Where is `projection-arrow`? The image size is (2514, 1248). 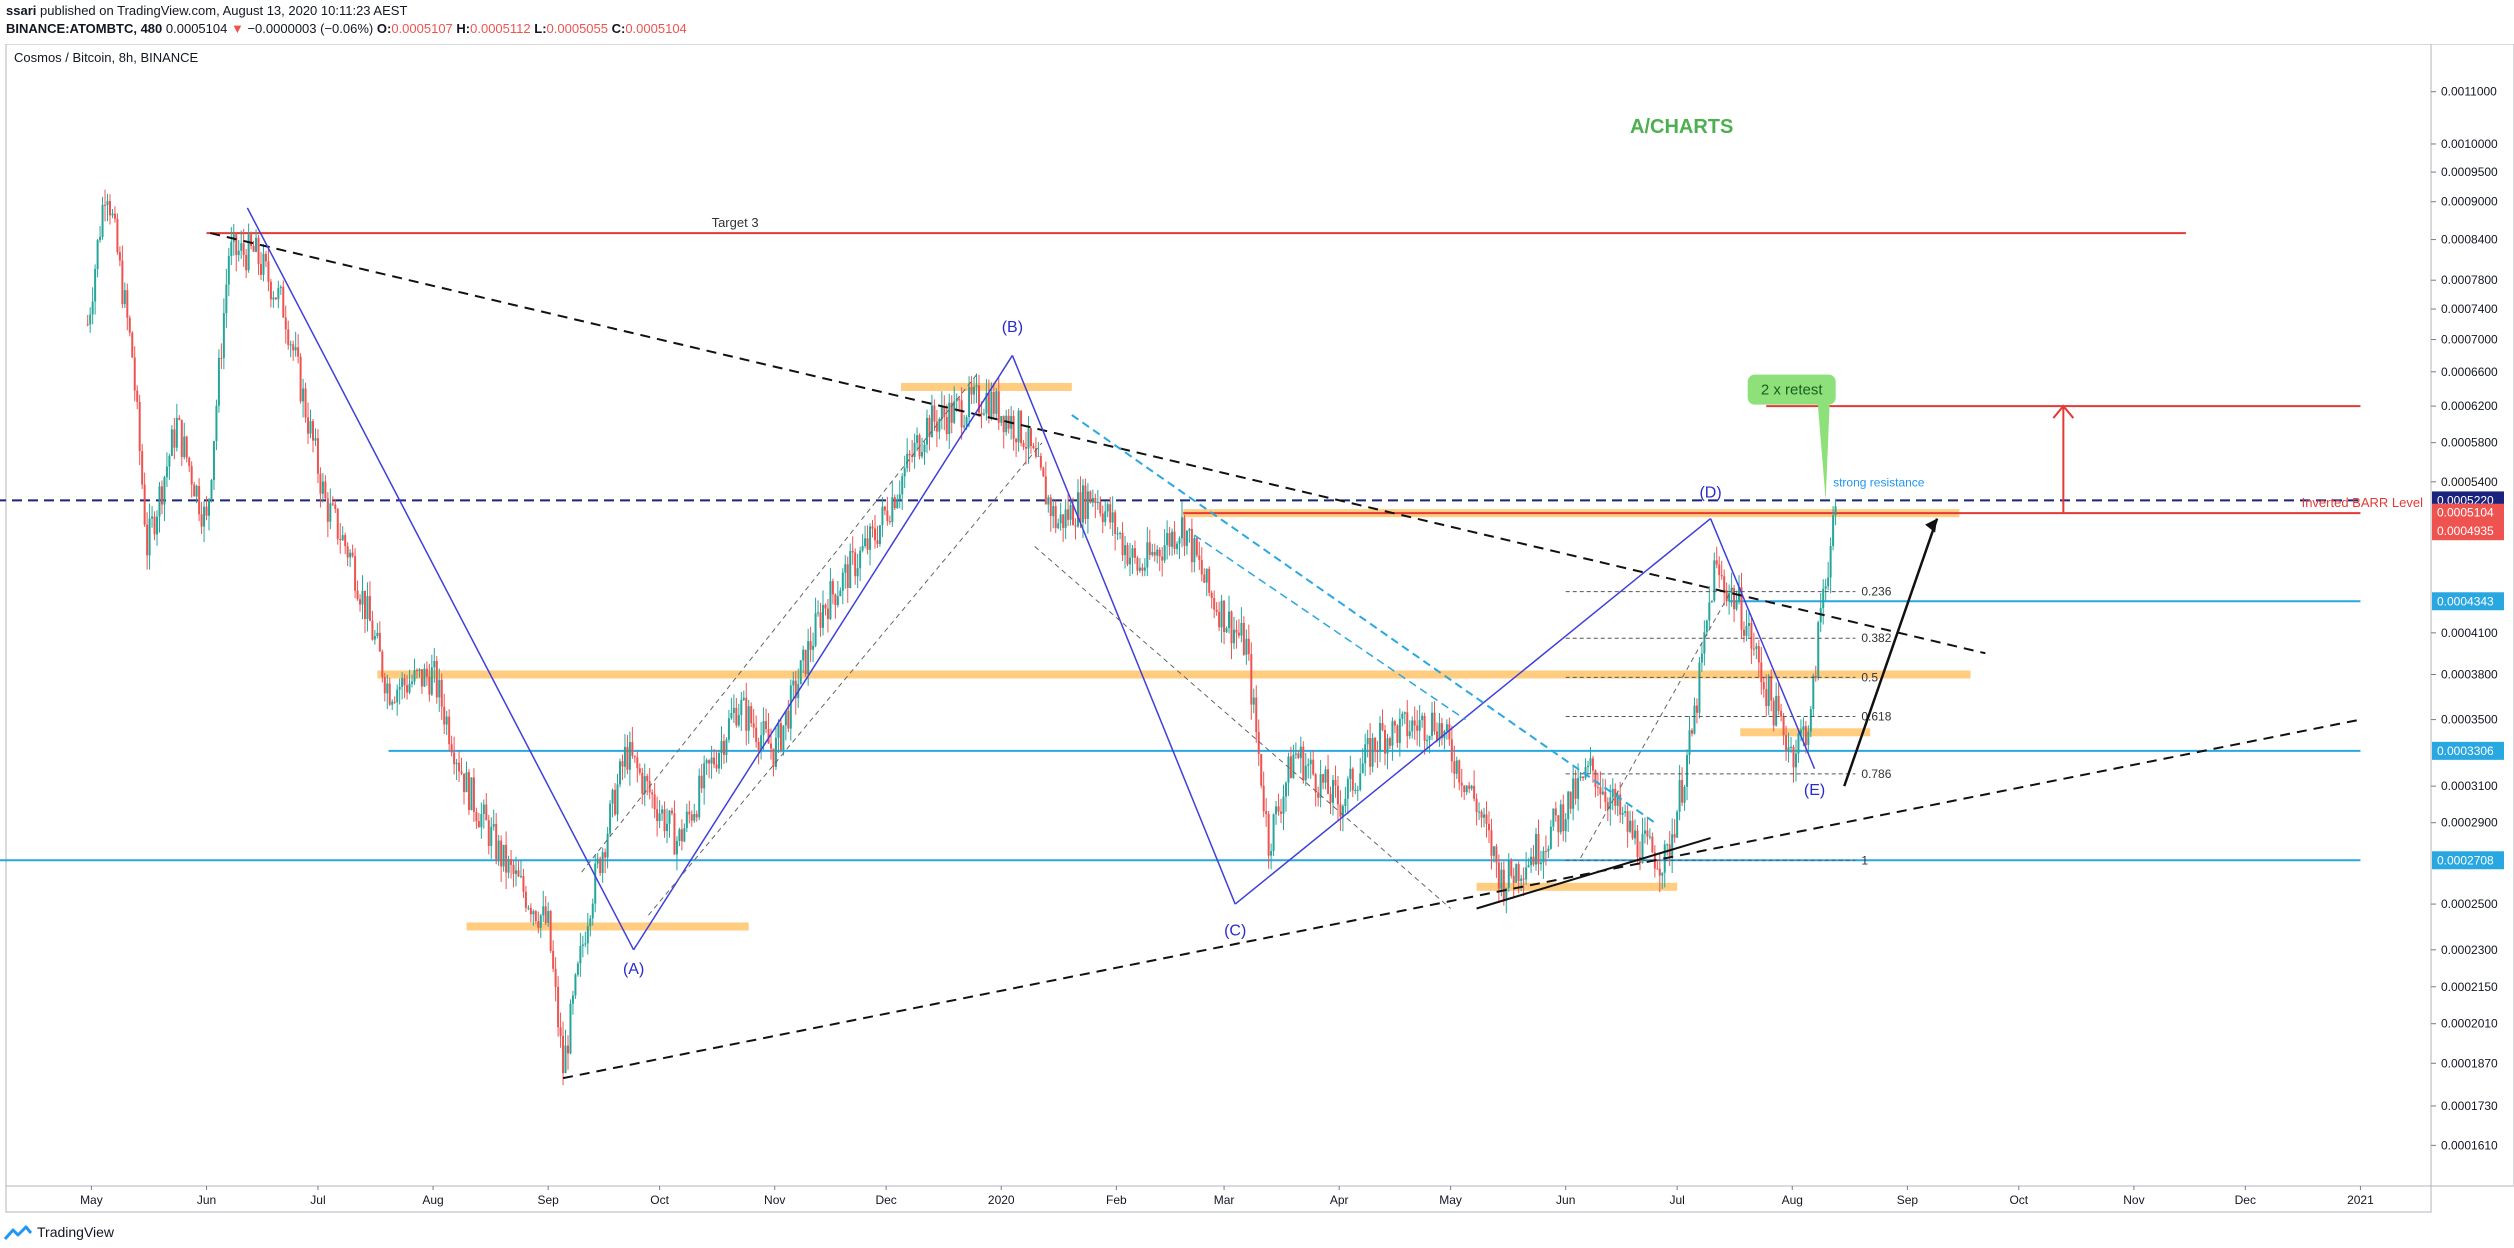 projection-arrow is located at coordinates (1891, 652).